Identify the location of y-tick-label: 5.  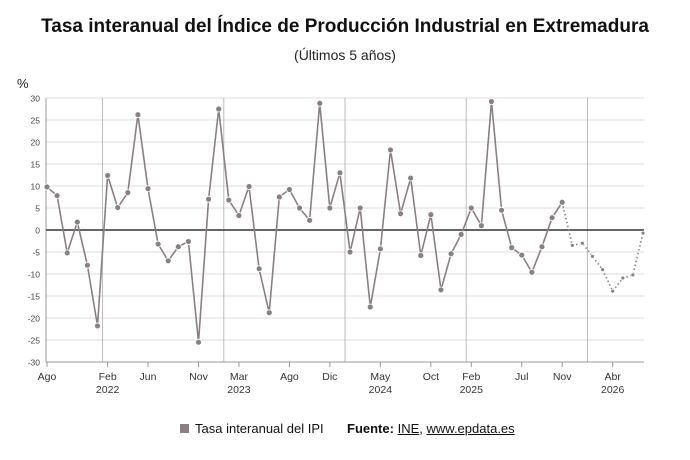
(37, 209).